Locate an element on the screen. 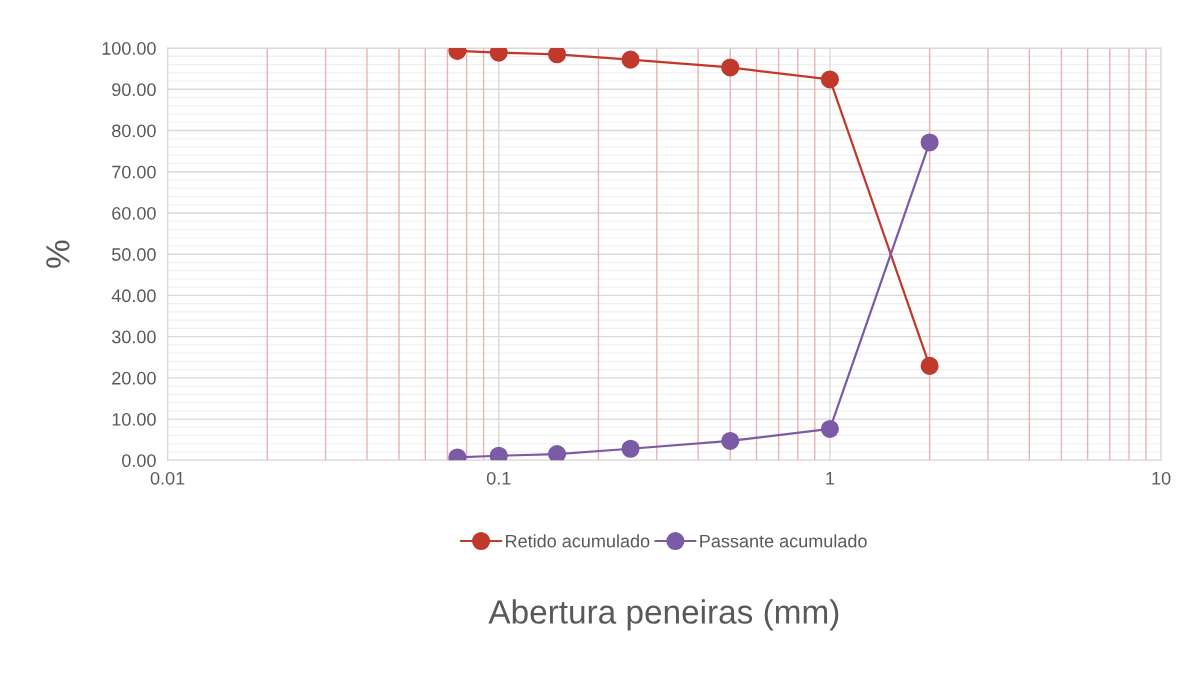 The height and width of the screenshot is (687, 1197). y-tick-label: 90.00 is located at coordinates (134, 90).